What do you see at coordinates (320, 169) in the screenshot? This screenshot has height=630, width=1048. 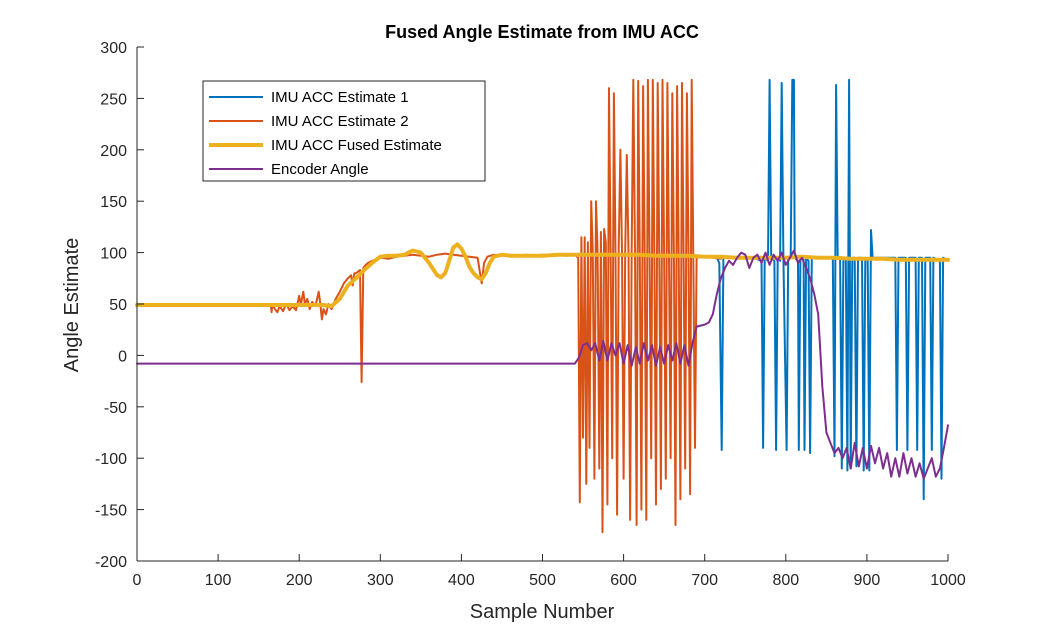 I see `legend-label: Encoder Angle` at bounding box center [320, 169].